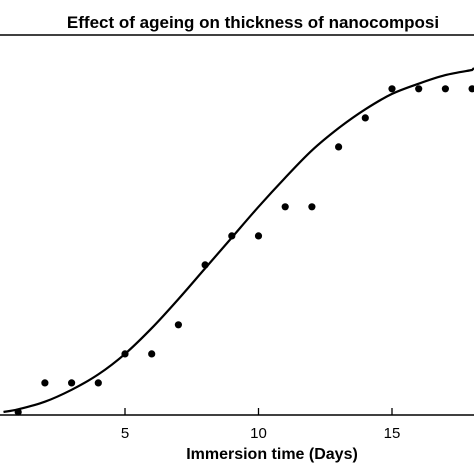  Describe the element at coordinates (125, 433) in the screenshot. I see `x-tick-label: 5` at that location.